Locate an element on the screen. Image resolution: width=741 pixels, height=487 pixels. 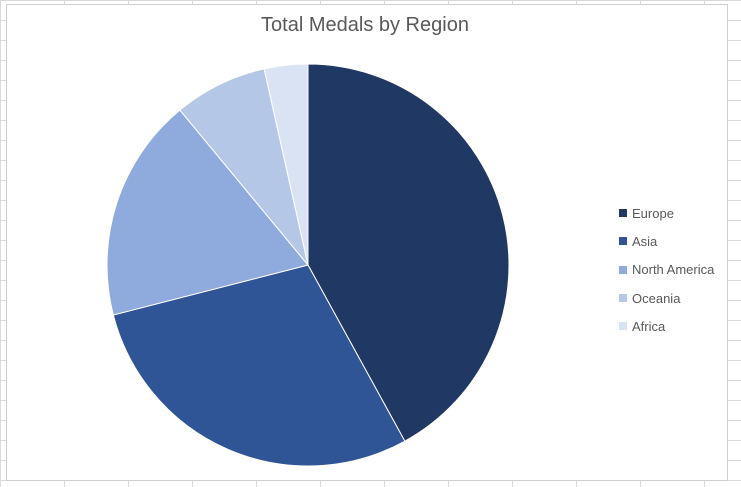
legend-item-europe: Europe is located at coordinates (678, 213).